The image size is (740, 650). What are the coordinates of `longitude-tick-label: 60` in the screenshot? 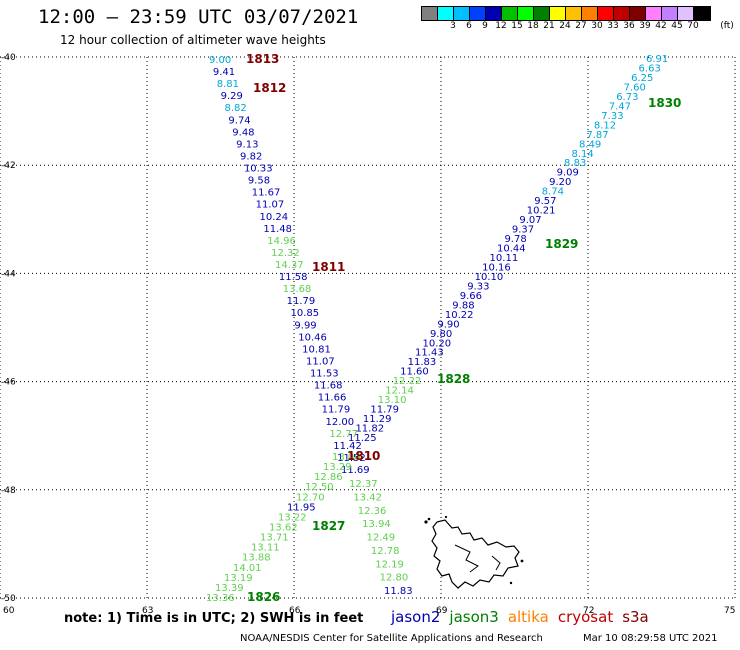 It's located at (9, 611).